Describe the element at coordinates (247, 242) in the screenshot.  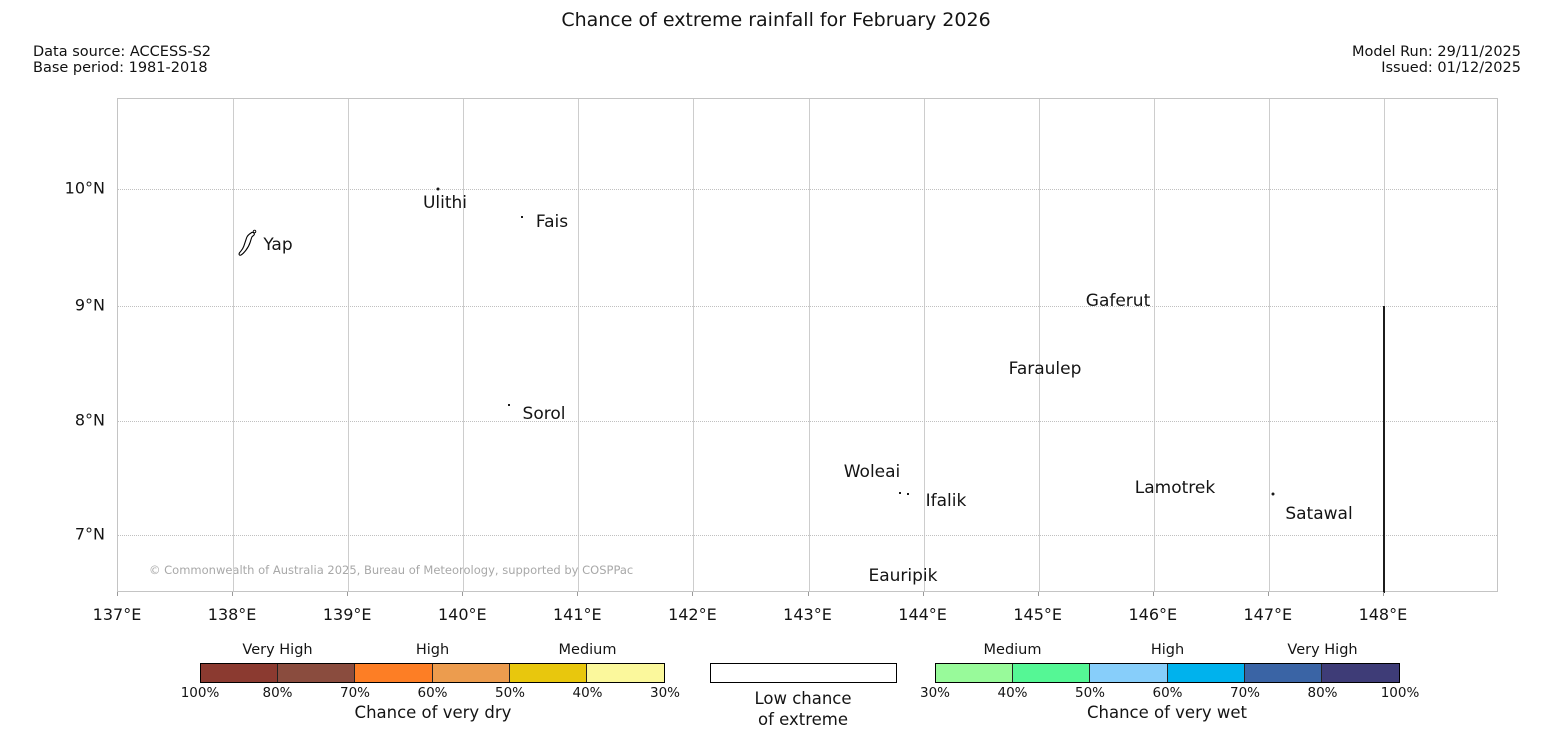
I see `yap-island-icon` at that location.